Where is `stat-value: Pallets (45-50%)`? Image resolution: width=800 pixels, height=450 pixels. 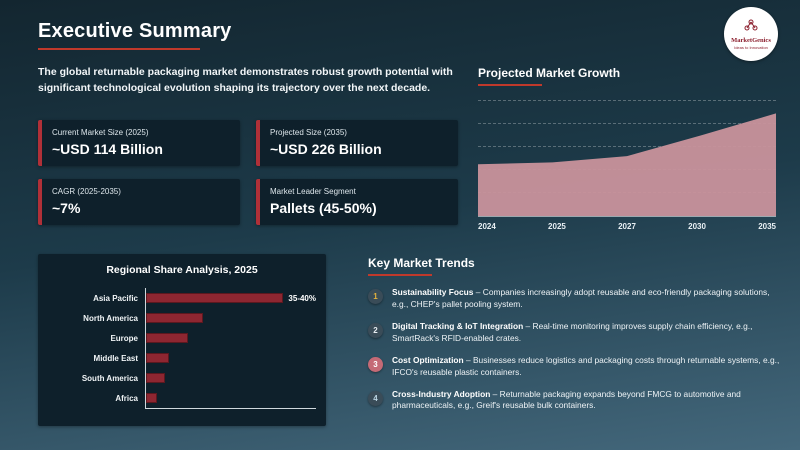
stat-value: Pallets (45-50%) is located at coordinates (323, 208).